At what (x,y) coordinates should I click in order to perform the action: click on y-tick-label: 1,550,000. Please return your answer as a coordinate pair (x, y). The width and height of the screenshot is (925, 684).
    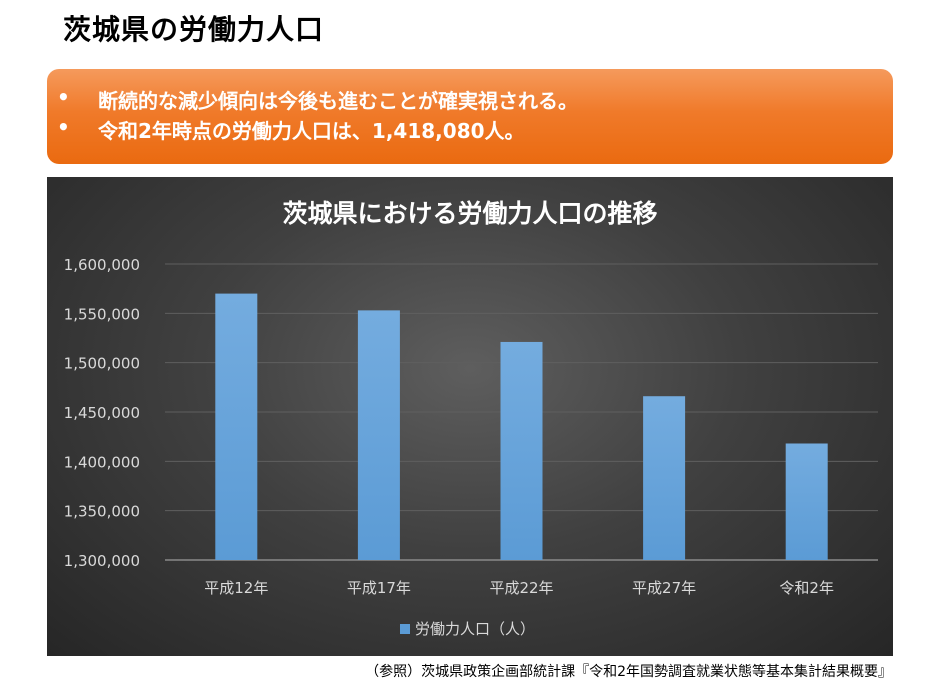
    Looking at the image, I should click on (102, 314).